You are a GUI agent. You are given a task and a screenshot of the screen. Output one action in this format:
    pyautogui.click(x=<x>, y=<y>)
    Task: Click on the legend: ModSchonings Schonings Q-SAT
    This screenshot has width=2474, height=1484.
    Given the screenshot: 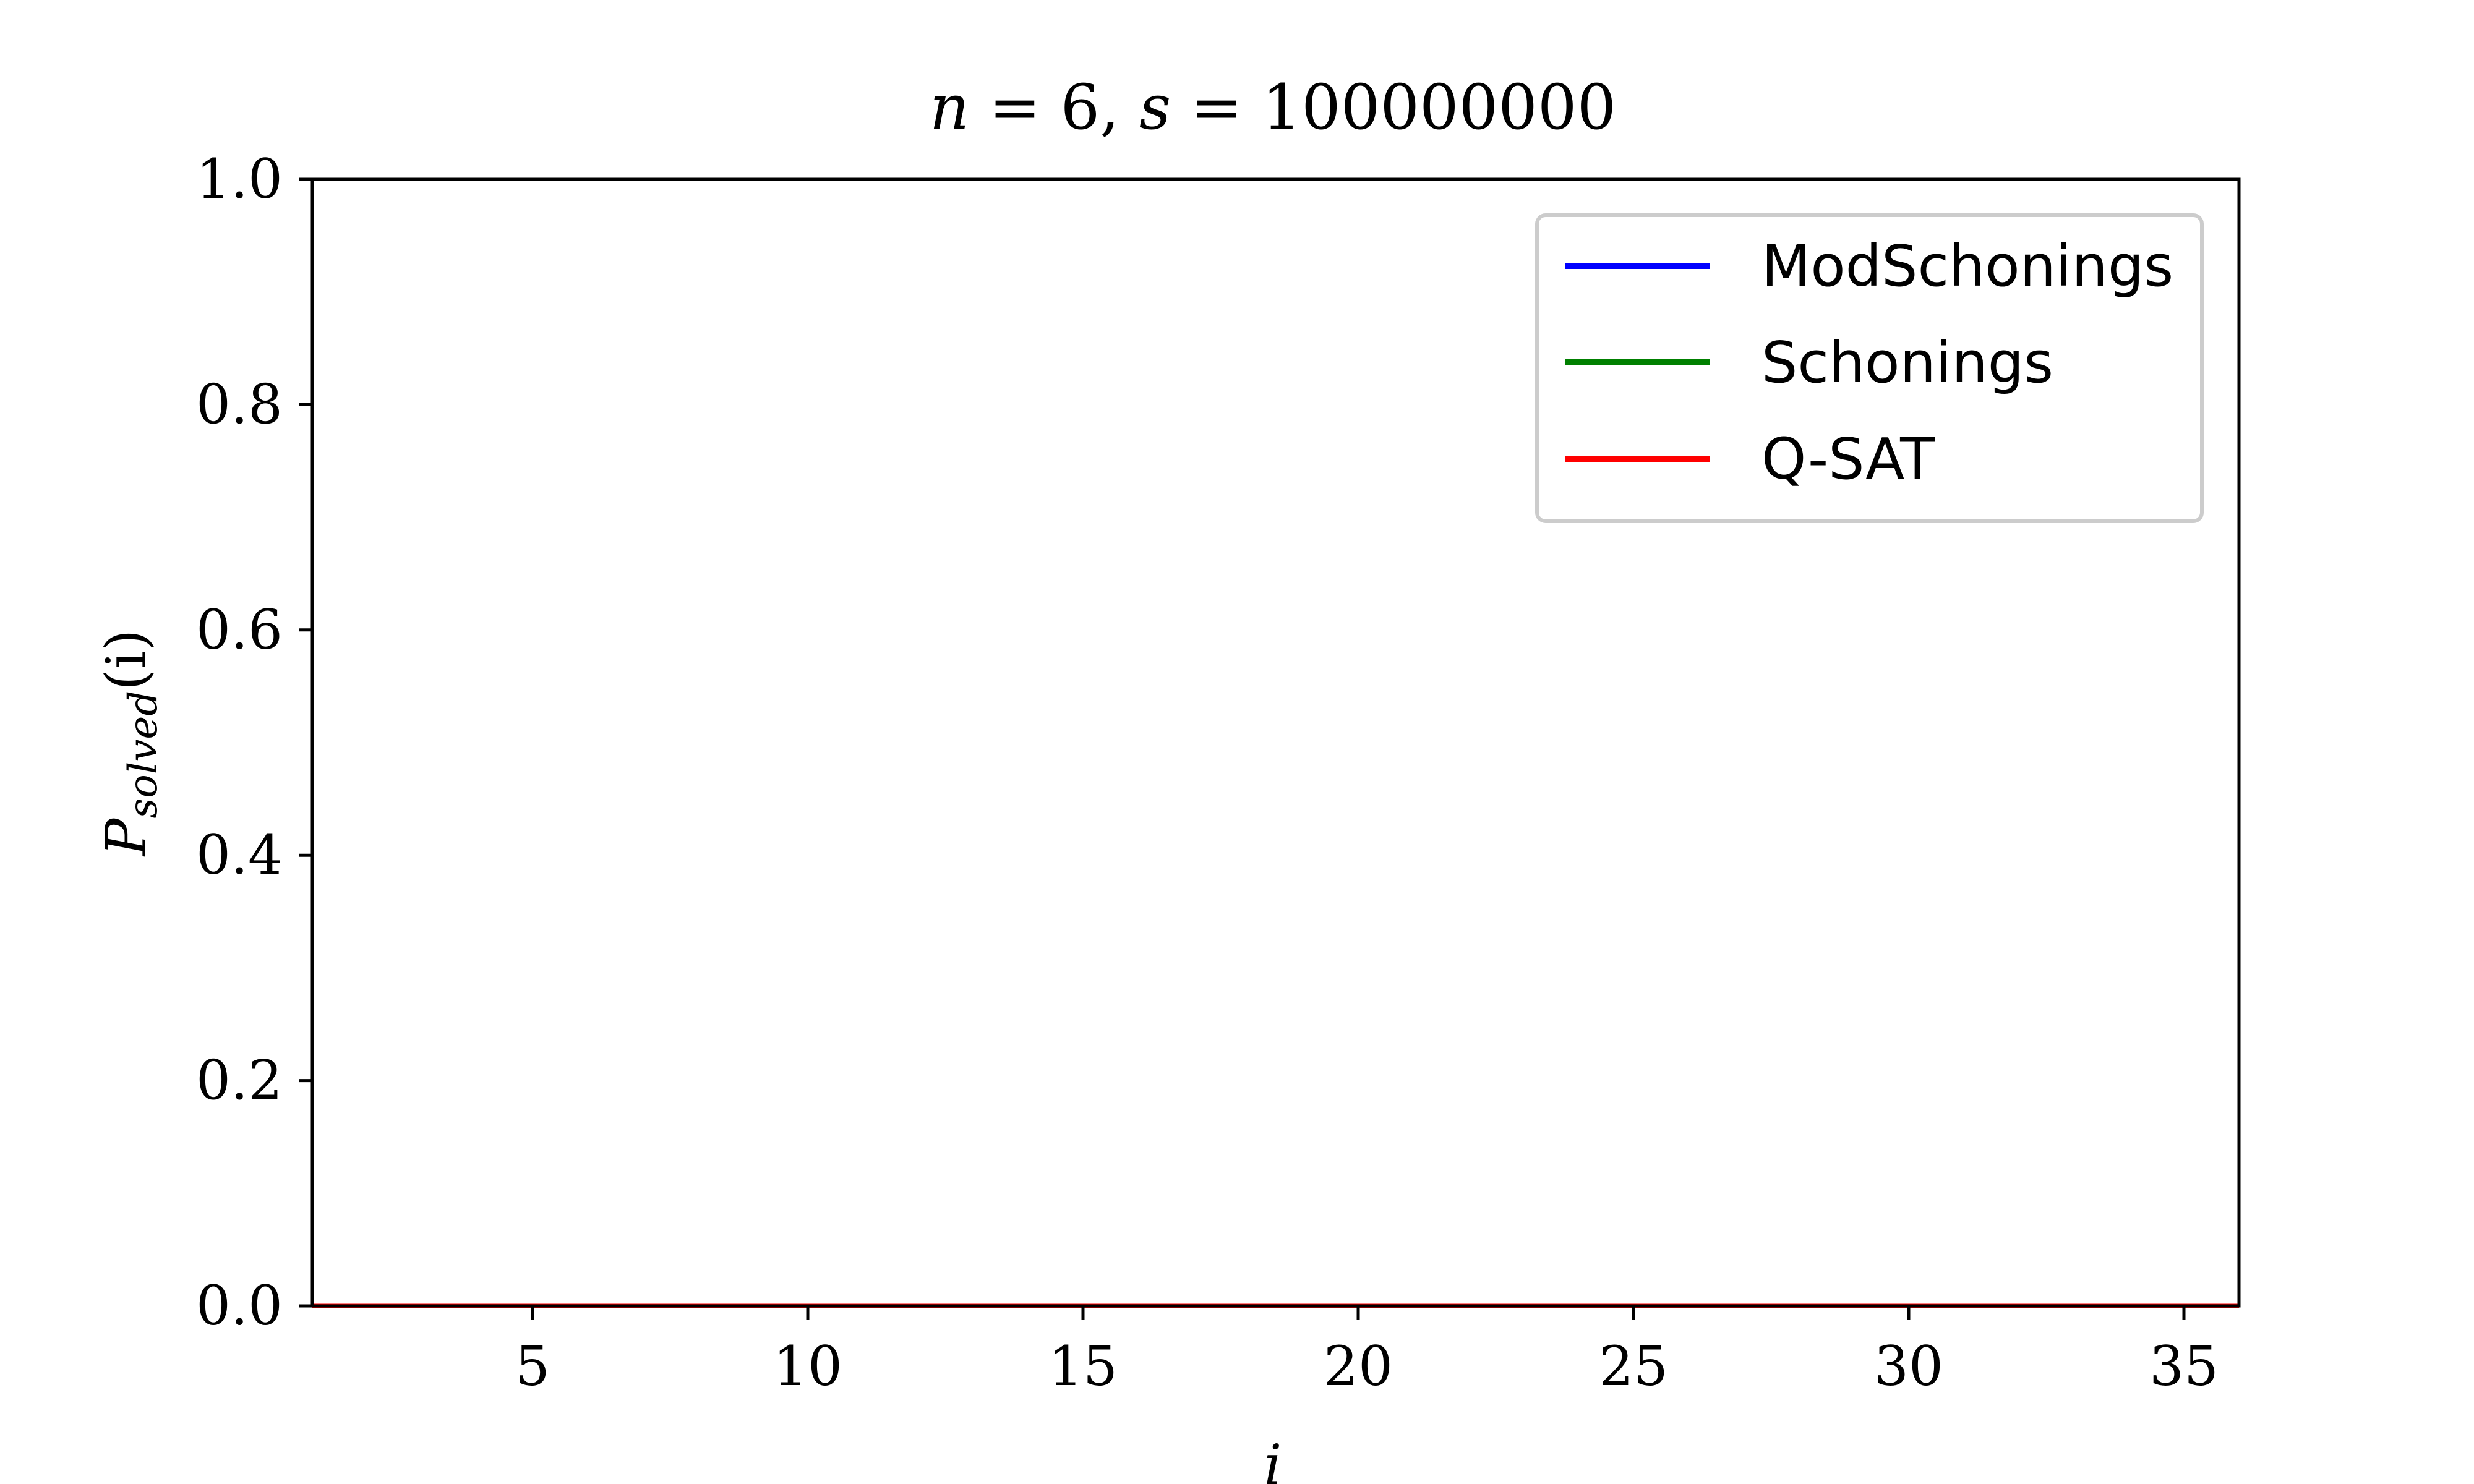 What is the action you would take?
    pyautogui.click(x=1869, y=368)
    